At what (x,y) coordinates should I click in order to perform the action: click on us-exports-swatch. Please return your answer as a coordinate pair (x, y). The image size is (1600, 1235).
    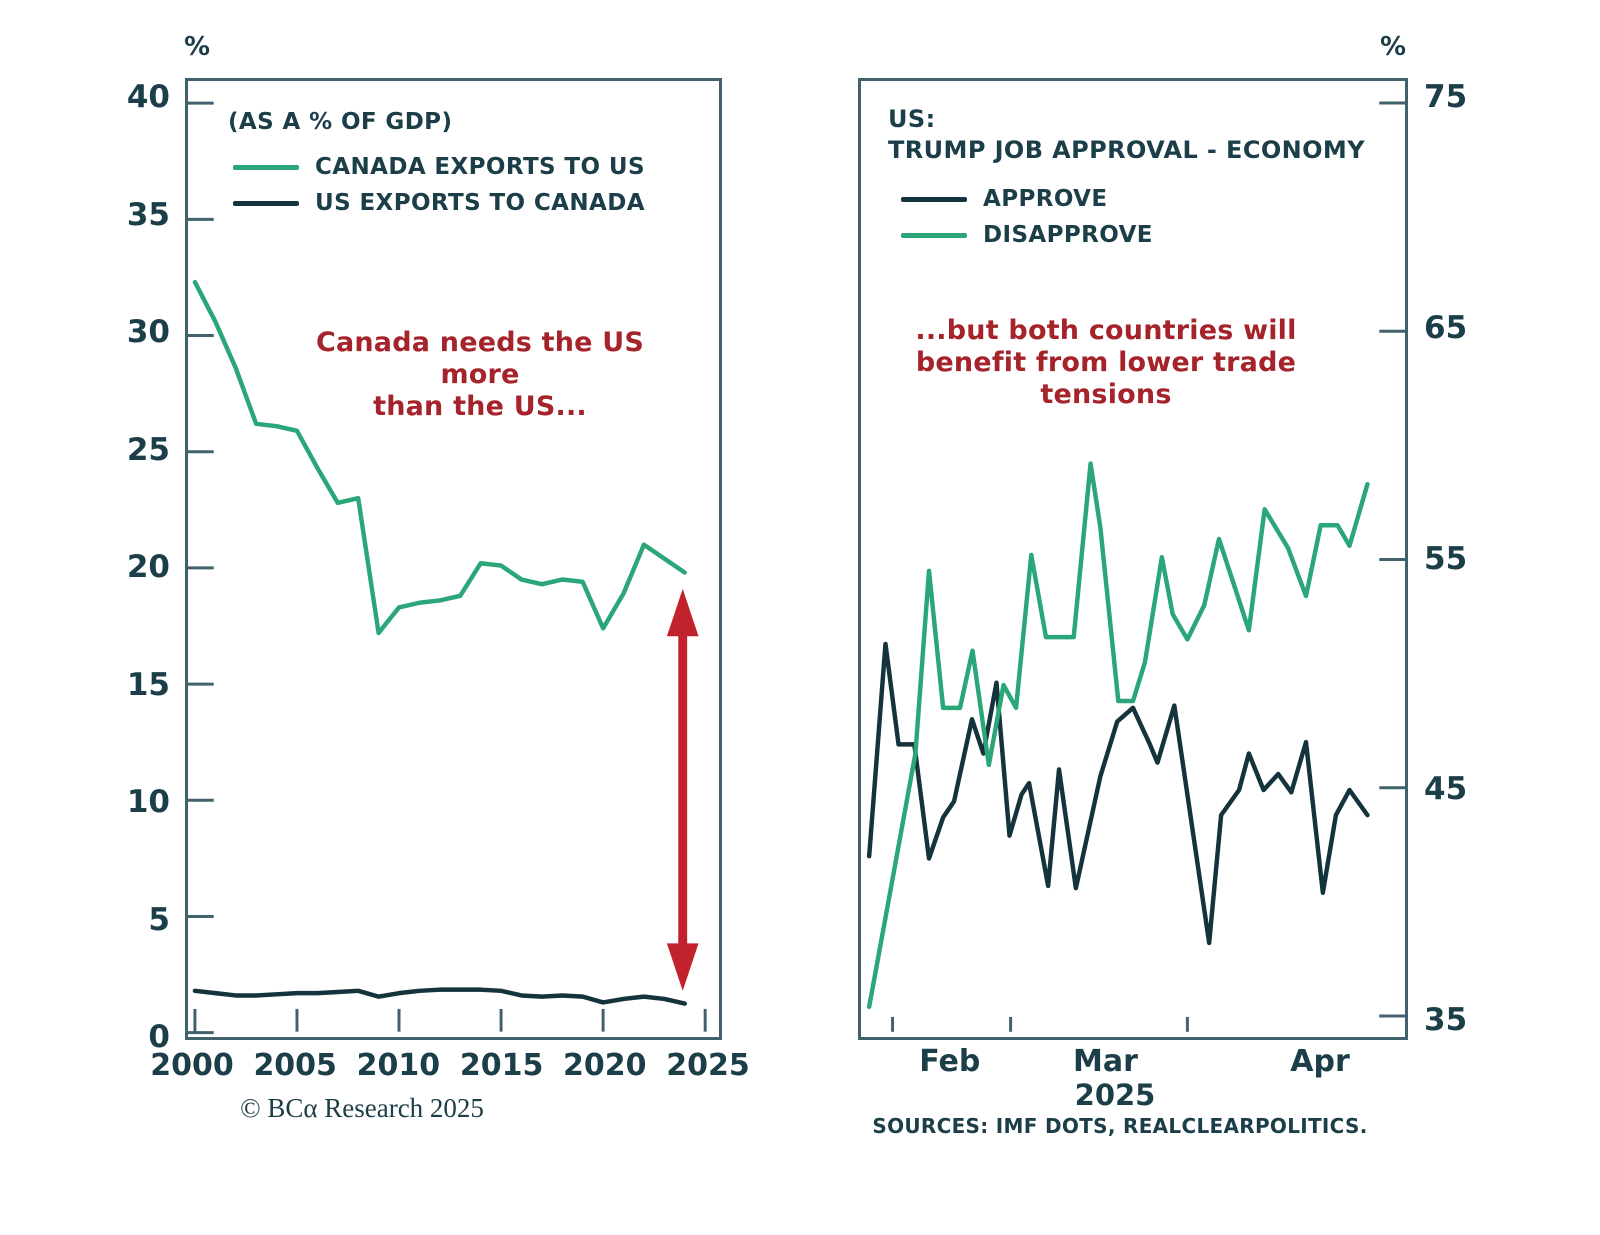
    Looking at the image, I should click on (266, 203).